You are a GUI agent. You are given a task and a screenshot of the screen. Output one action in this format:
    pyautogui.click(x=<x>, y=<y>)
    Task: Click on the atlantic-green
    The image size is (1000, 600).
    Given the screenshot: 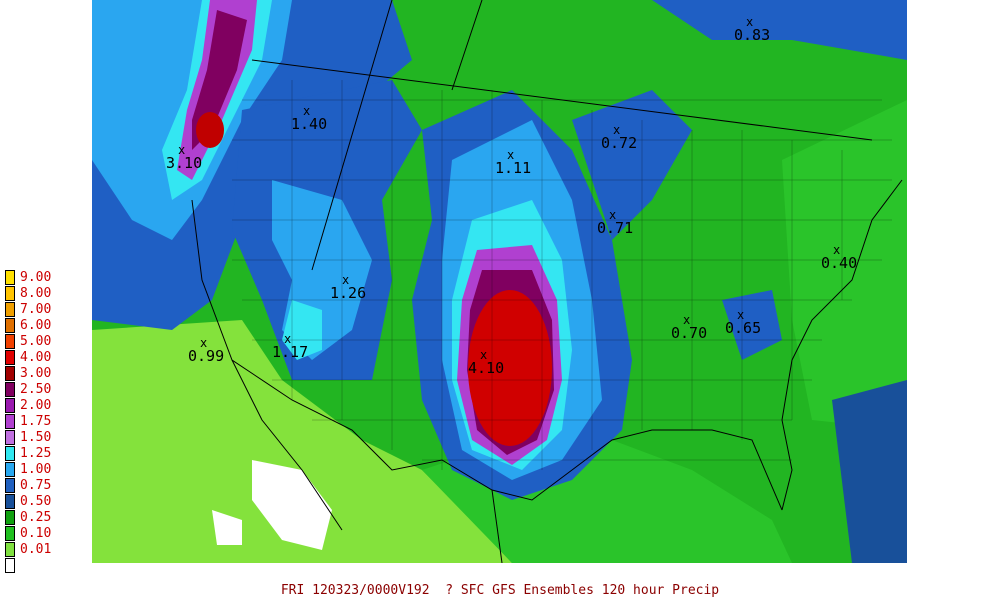 What is the action you would take?
    pyautogui.click(x=844, y=265)
    